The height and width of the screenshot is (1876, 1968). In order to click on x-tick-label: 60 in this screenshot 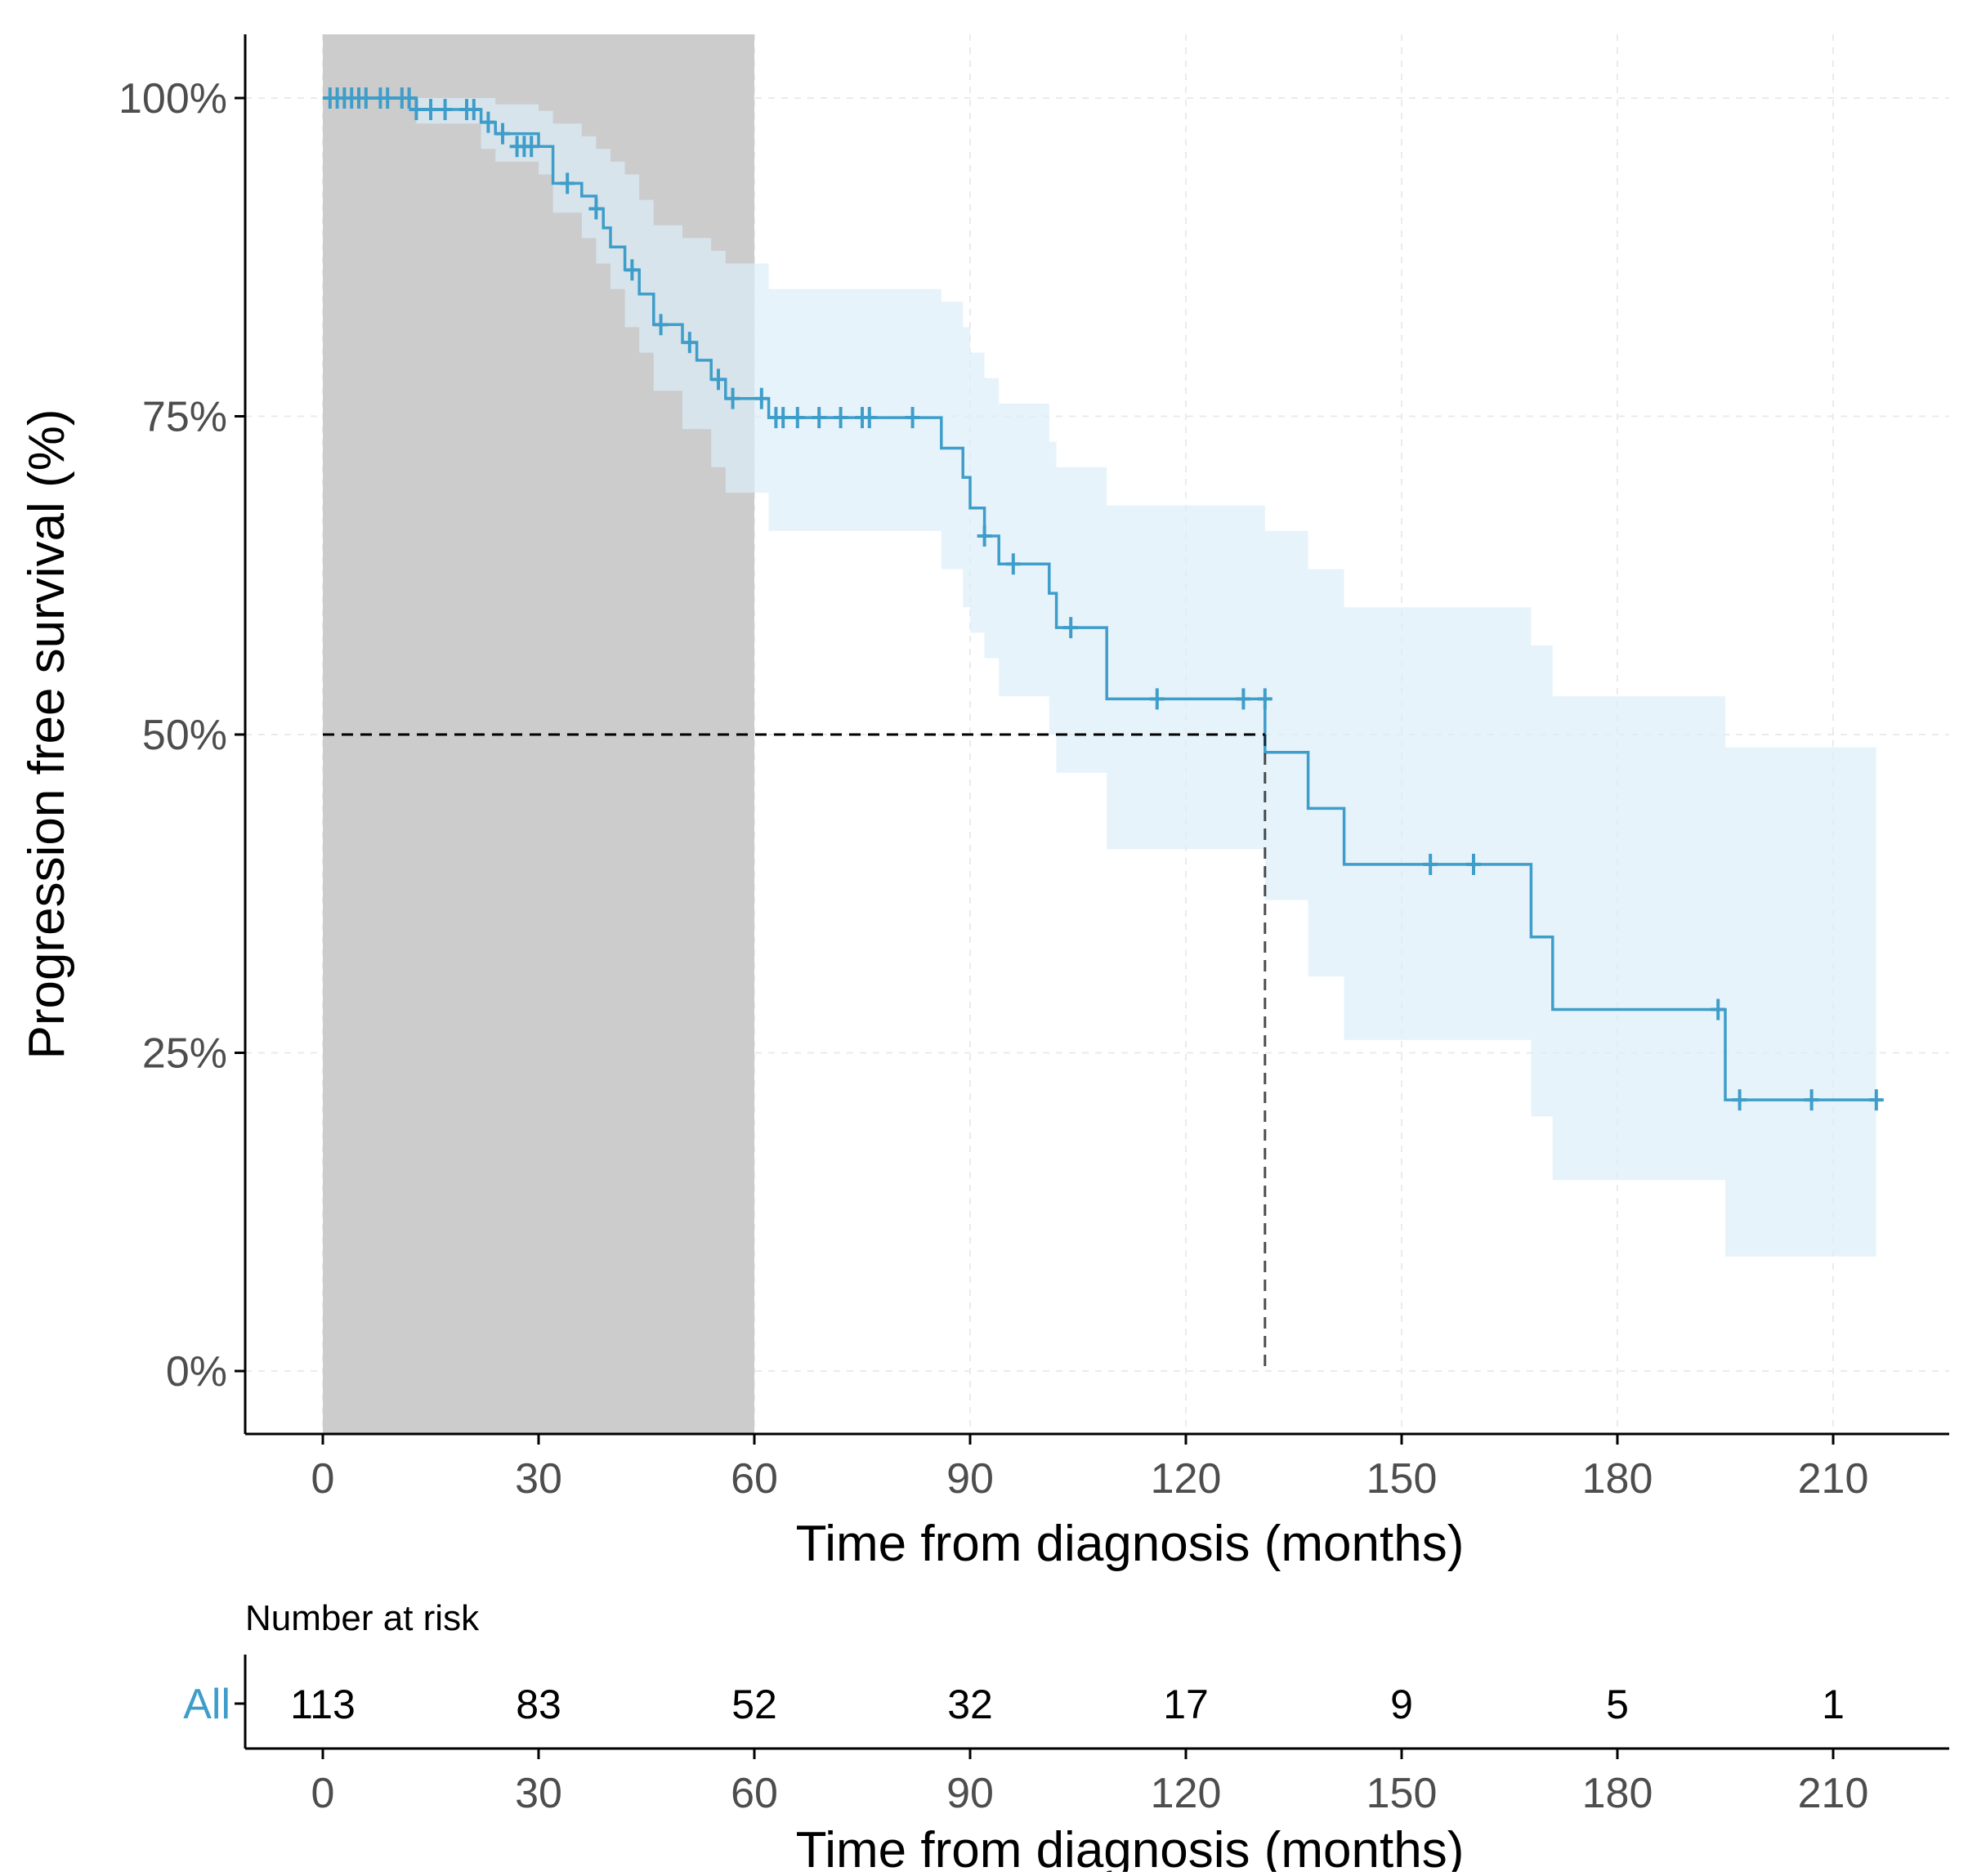, I will do `click(755, 1479)`.